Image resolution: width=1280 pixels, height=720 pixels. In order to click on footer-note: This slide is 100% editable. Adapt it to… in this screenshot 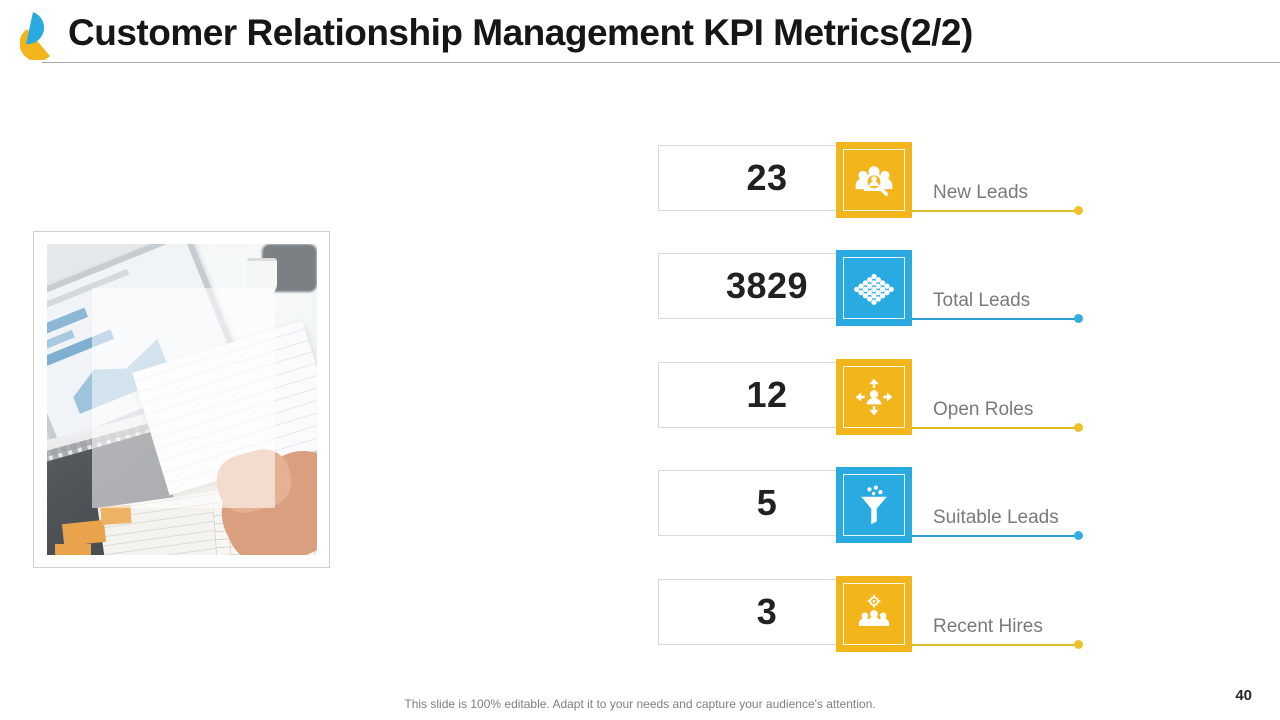, I will do `click(640, 704)`.